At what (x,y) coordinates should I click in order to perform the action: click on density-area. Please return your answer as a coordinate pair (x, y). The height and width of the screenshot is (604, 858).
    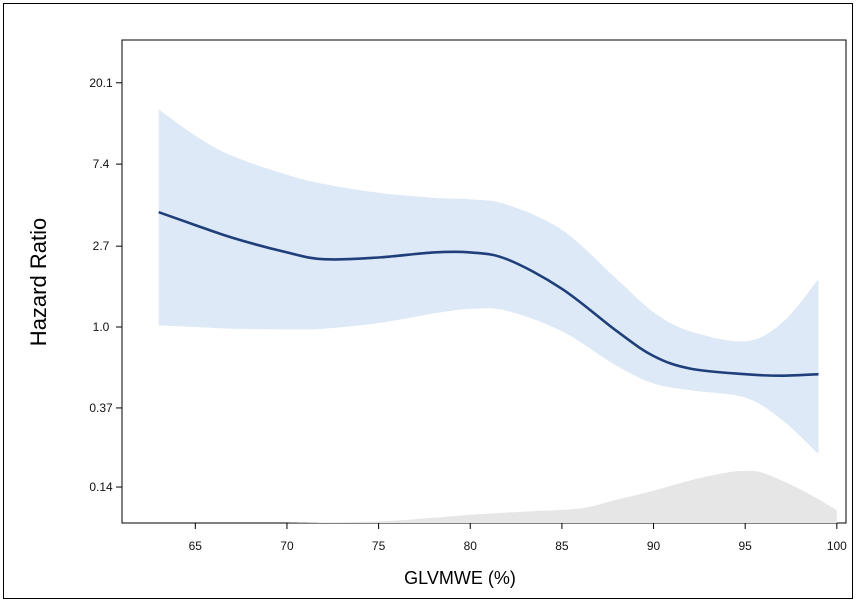
    Looking at the image, I should click on (562, 496).